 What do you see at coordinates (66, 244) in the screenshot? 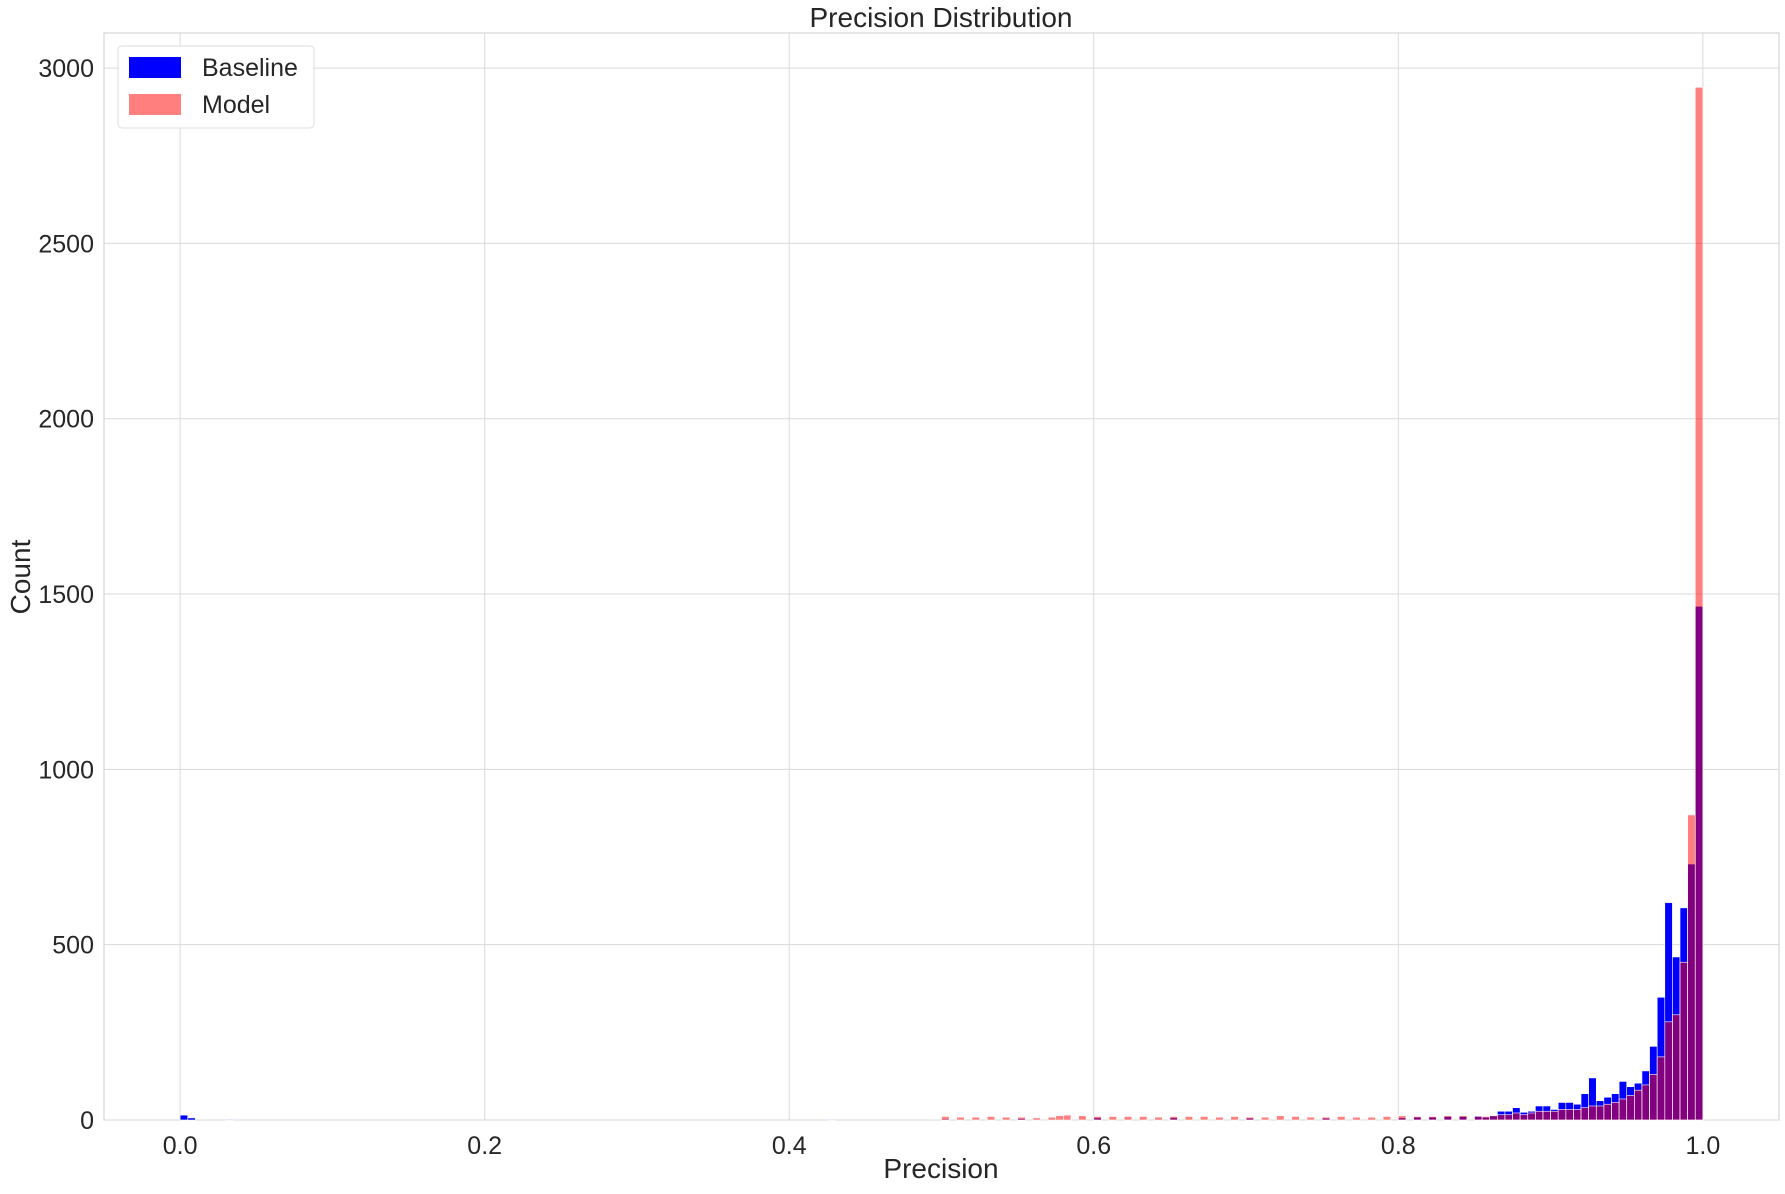
I see `y-tick-label: 2500` at bounding box center [66, 244].